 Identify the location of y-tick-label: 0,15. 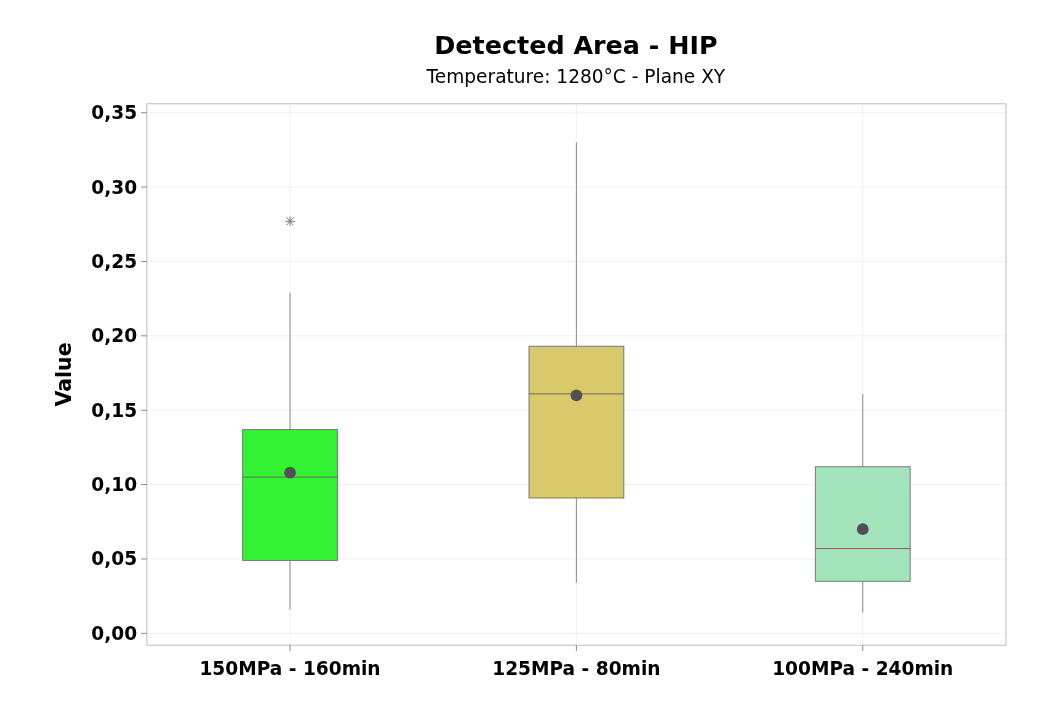
(114, 410).